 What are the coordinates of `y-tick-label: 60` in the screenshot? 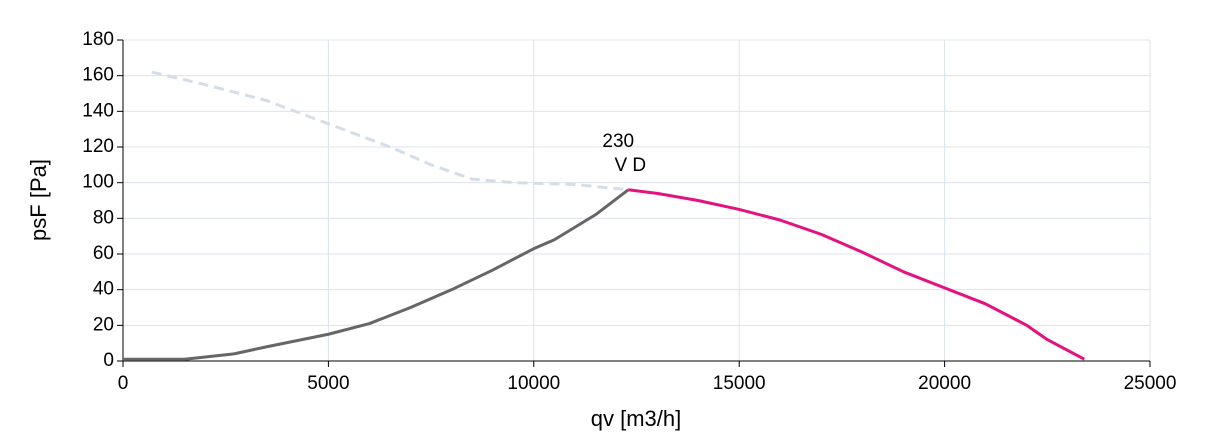 It's located at (103, 253).